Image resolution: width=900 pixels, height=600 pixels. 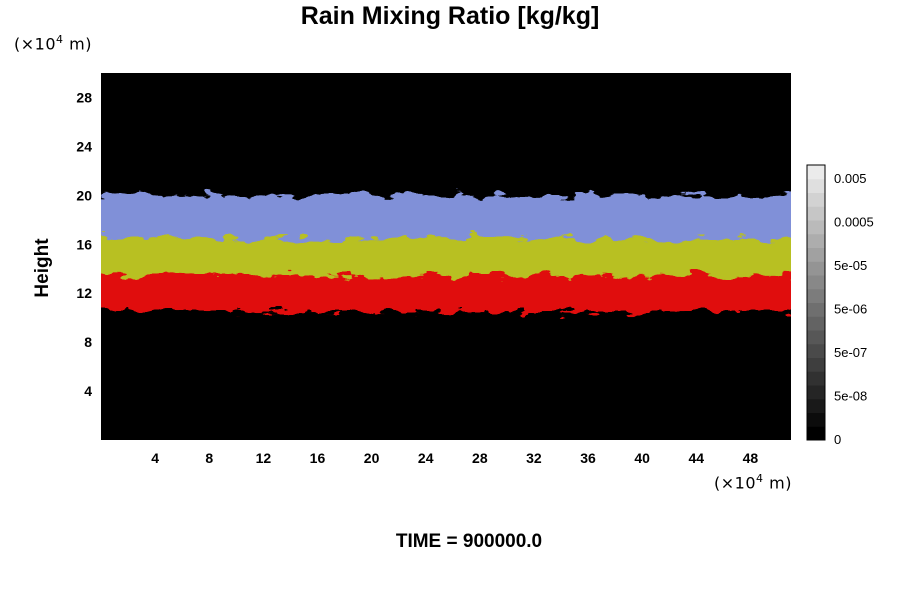 What do you see at coordinates (88, 342) in the screenshot?
I see `y-tick-label: 8` at bounding box center [88, 342].